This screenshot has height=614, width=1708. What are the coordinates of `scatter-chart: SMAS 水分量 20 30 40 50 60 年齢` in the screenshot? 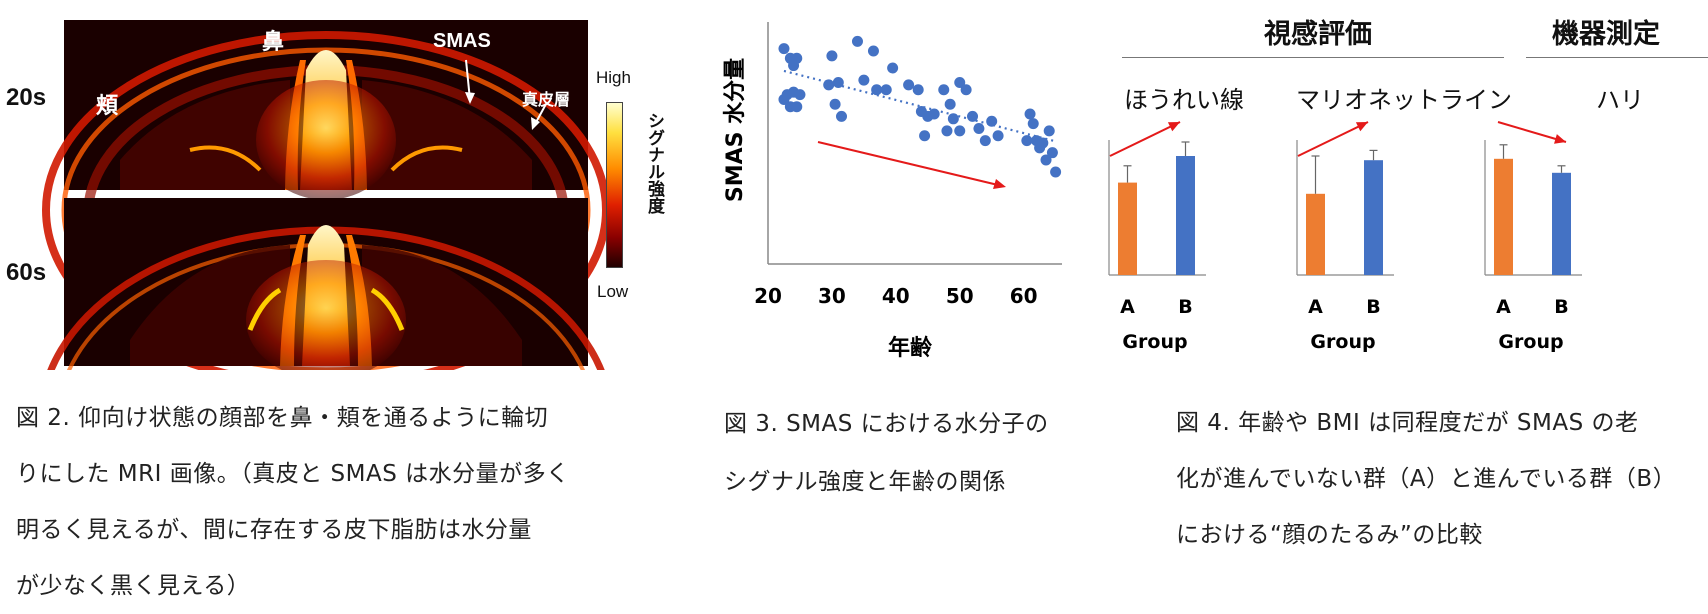 It's located at (892, 191).